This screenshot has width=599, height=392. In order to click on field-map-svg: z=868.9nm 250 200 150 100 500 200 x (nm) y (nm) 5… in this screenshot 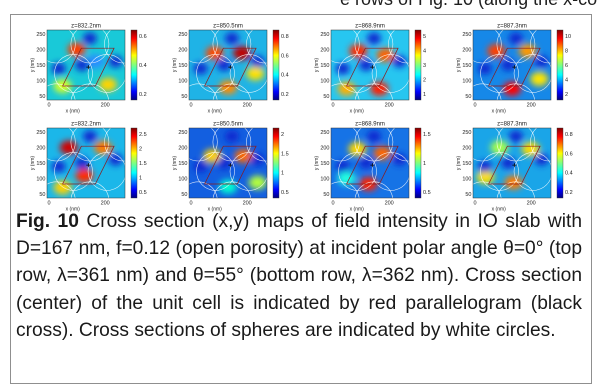, I will do `click(370, 69)`.